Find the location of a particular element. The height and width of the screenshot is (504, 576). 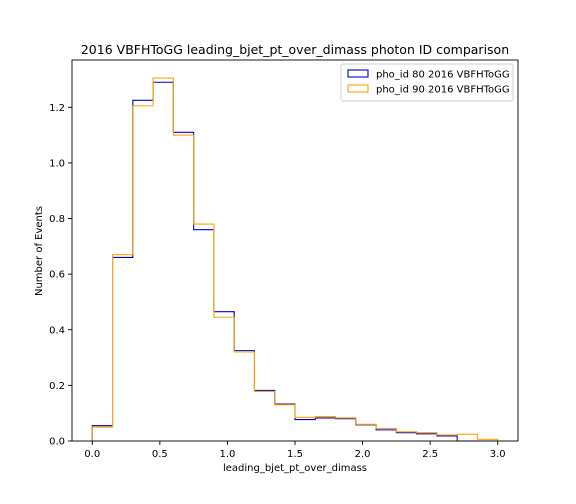

x-tick-label: 1.0 is located at coordinates (227, 454).